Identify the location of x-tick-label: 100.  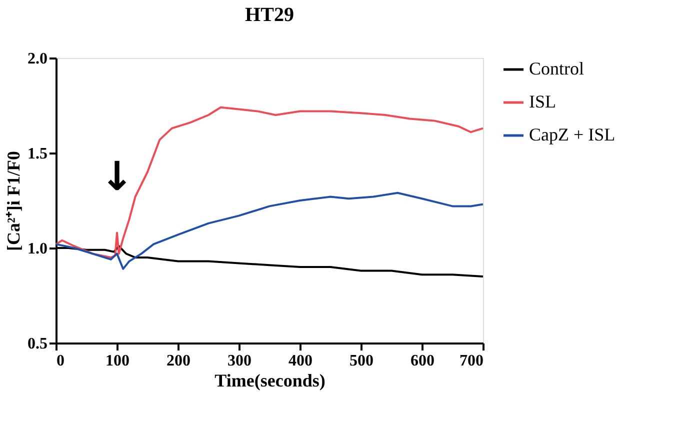
(118, 361).